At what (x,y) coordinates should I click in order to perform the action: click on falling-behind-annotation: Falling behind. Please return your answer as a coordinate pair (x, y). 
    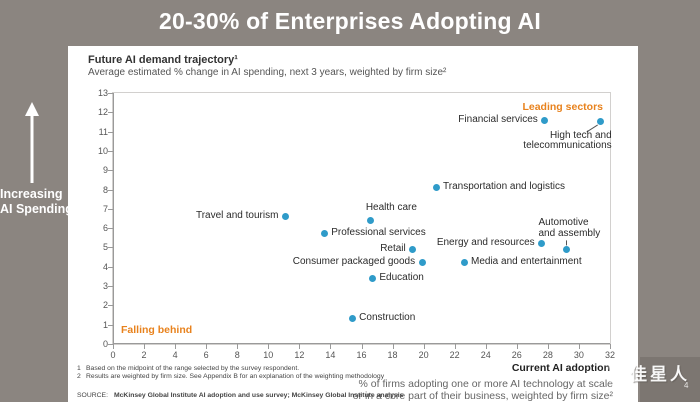
    Looking at the image, I should click on (157, 330).